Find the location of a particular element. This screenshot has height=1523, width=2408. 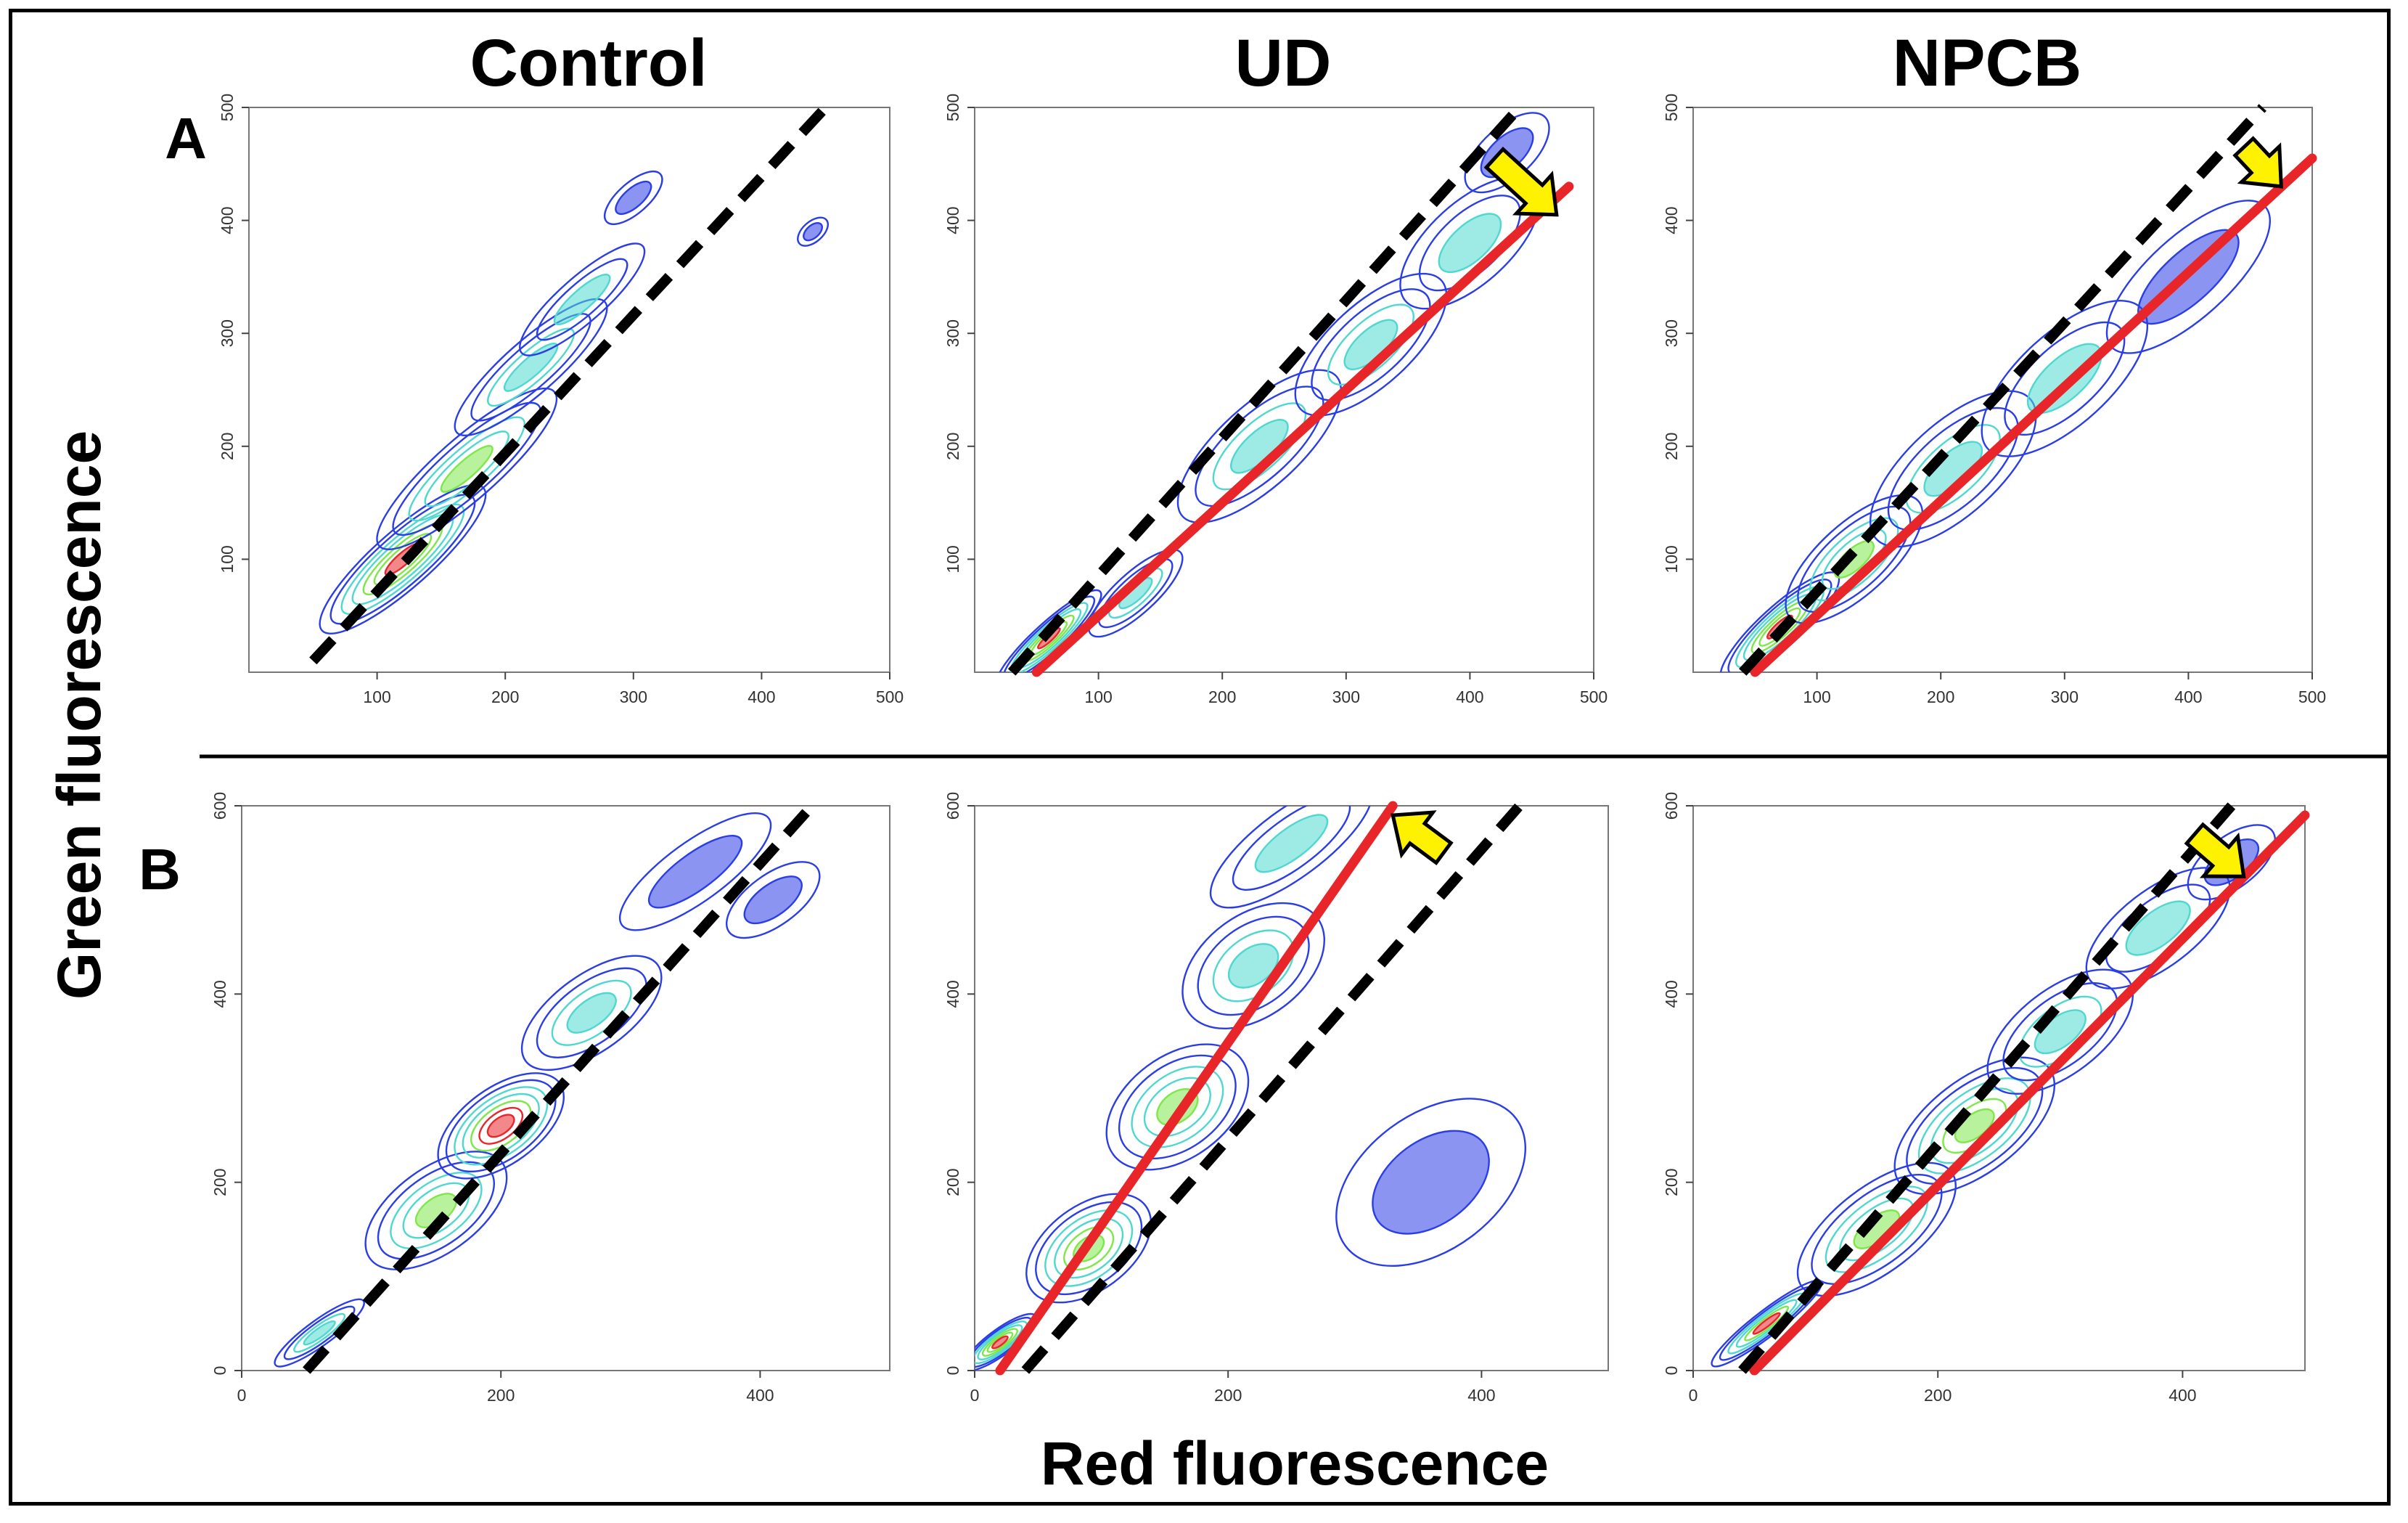

panel-b-ud: 0 200 400 0 200 400 600 is located at coordinates (1276, 1098).